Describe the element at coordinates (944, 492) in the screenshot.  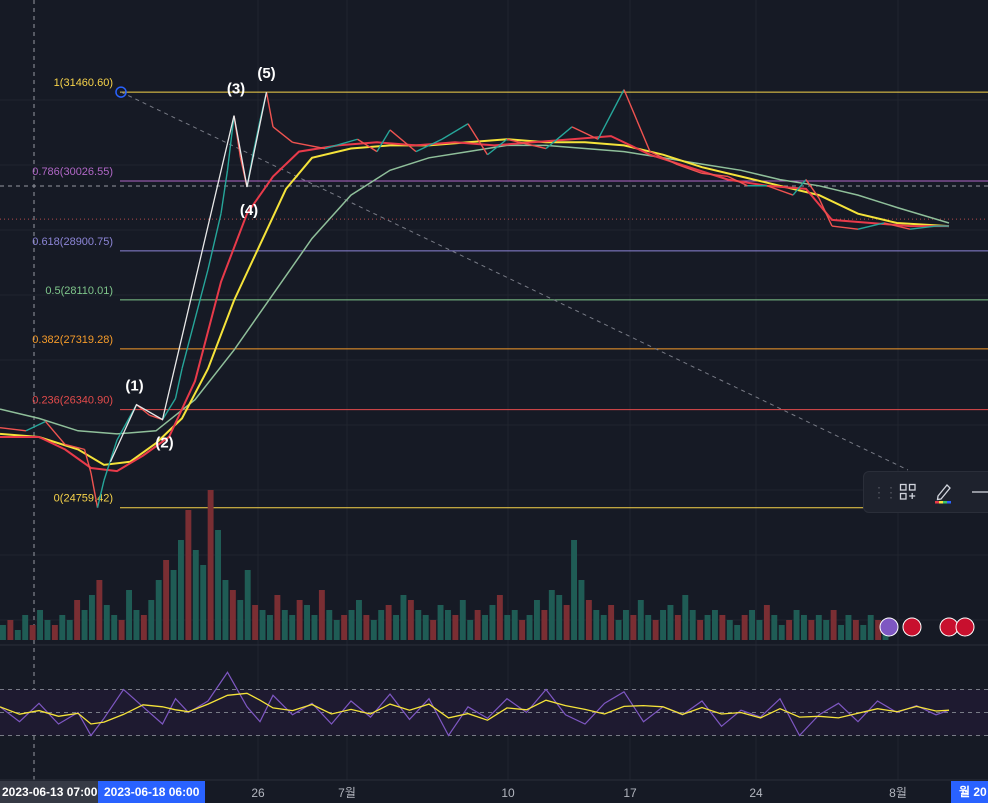
I see `pencil-color-icon` at that location.